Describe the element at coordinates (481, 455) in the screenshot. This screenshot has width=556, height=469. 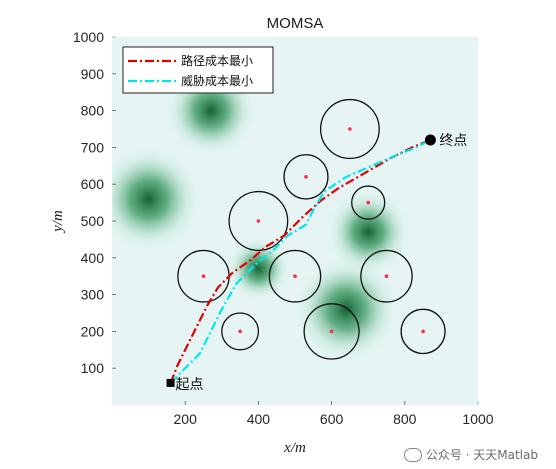
I see `watermark-text: 公众号 · 天天Matlab` at that location.